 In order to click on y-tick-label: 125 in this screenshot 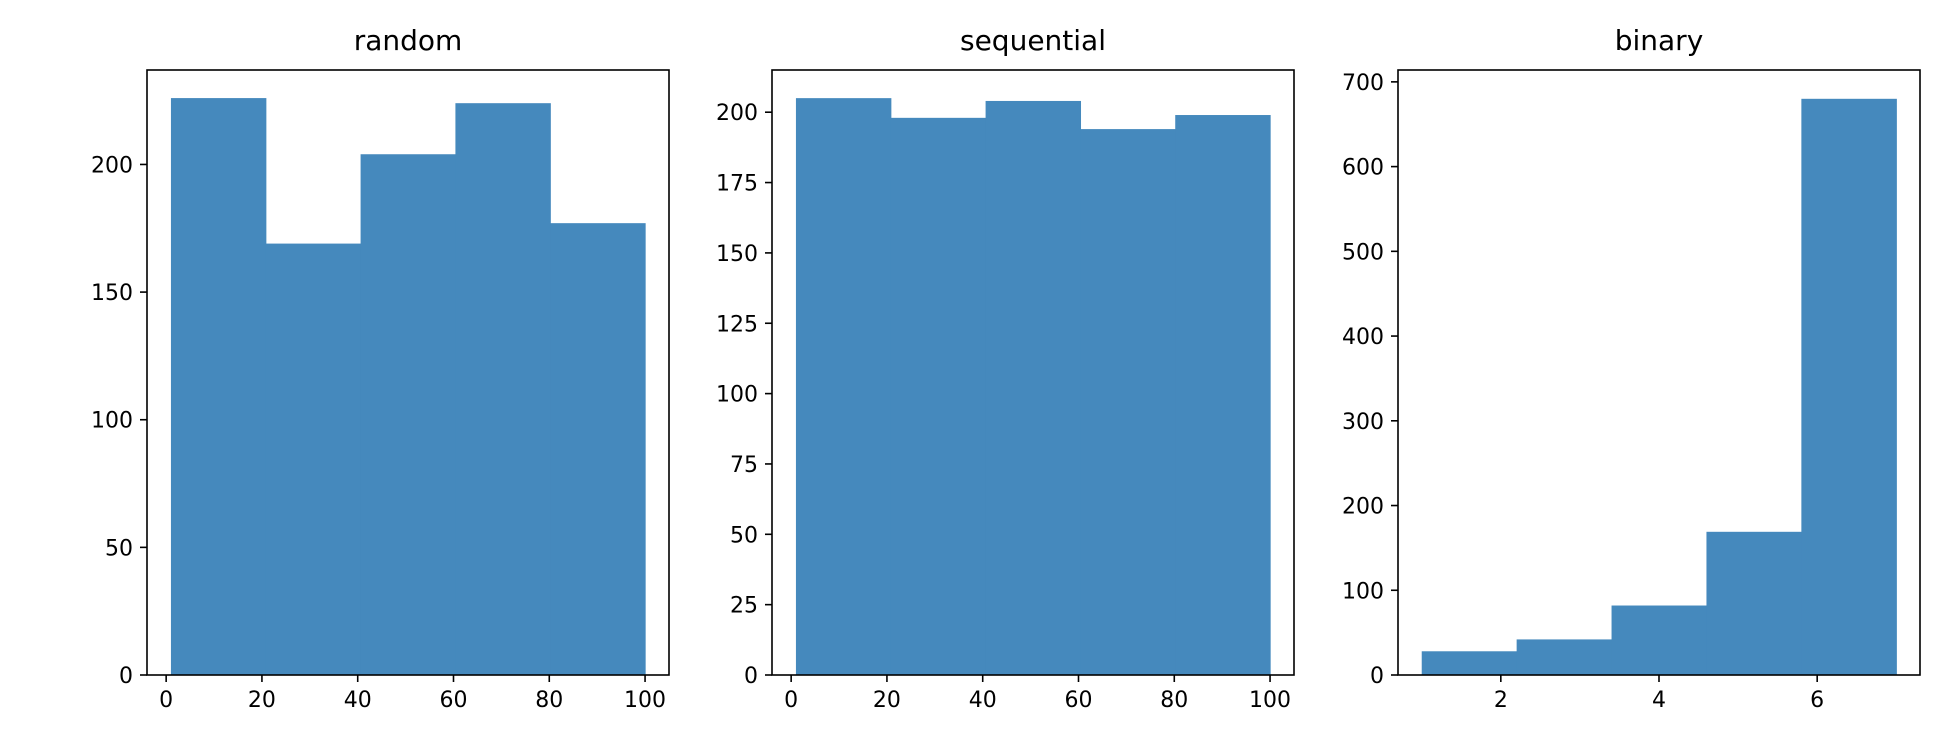, I will do `click(737, 324)`.